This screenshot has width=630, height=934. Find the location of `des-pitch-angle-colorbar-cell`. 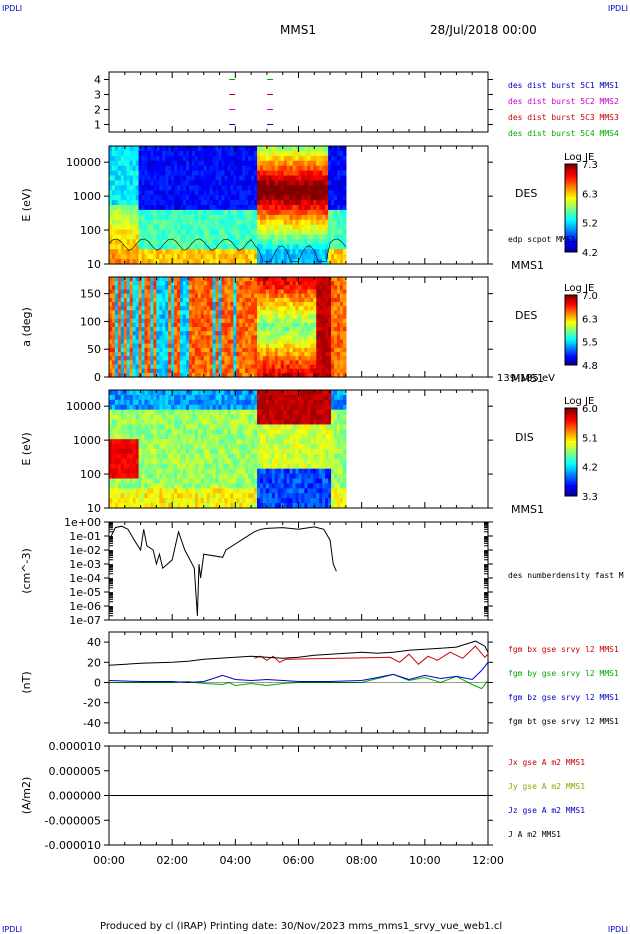

des-pitch-angle-colorbar-cell is located at coordinates (571, 364).